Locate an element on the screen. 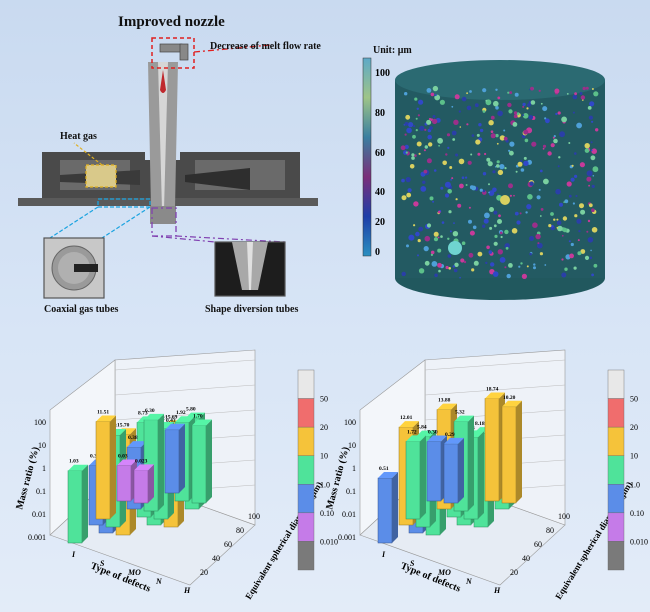  y-tick-label: 1 is located at coordinates (354, 468).